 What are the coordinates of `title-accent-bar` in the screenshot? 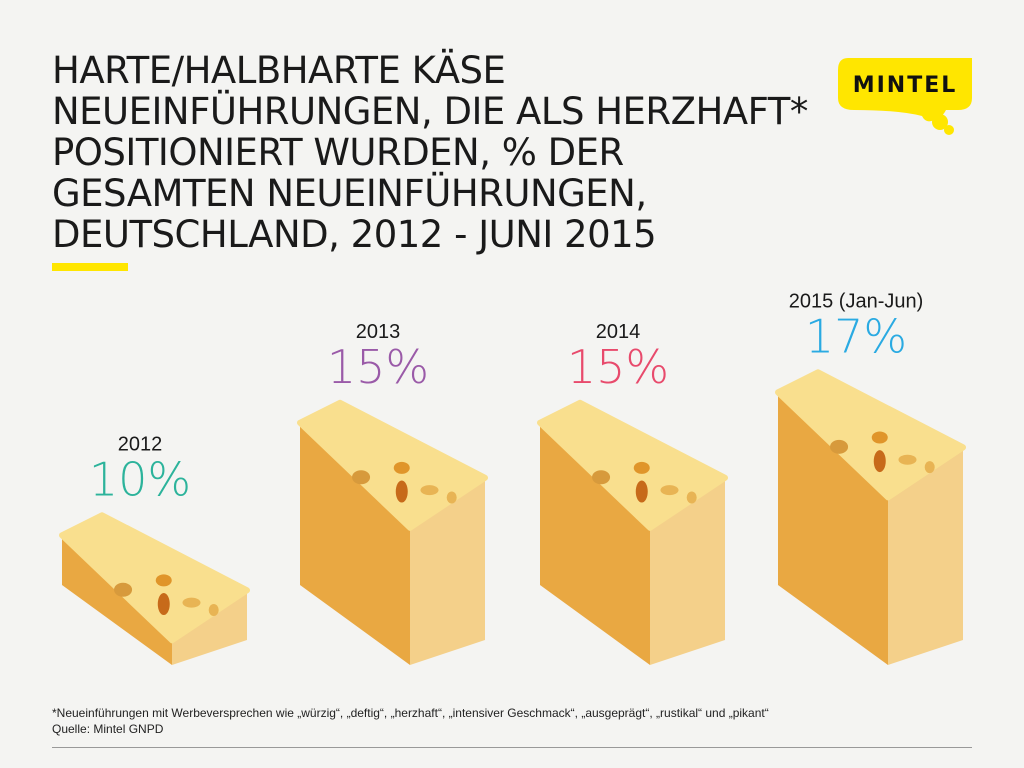 It's located at (90, 267).